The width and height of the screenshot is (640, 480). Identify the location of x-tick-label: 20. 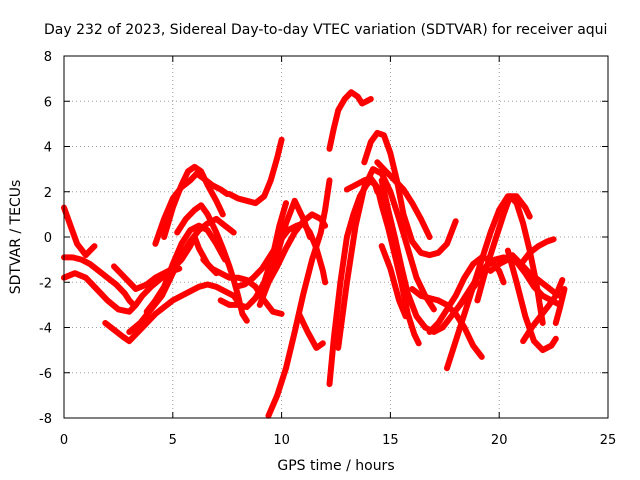
(499, 440).